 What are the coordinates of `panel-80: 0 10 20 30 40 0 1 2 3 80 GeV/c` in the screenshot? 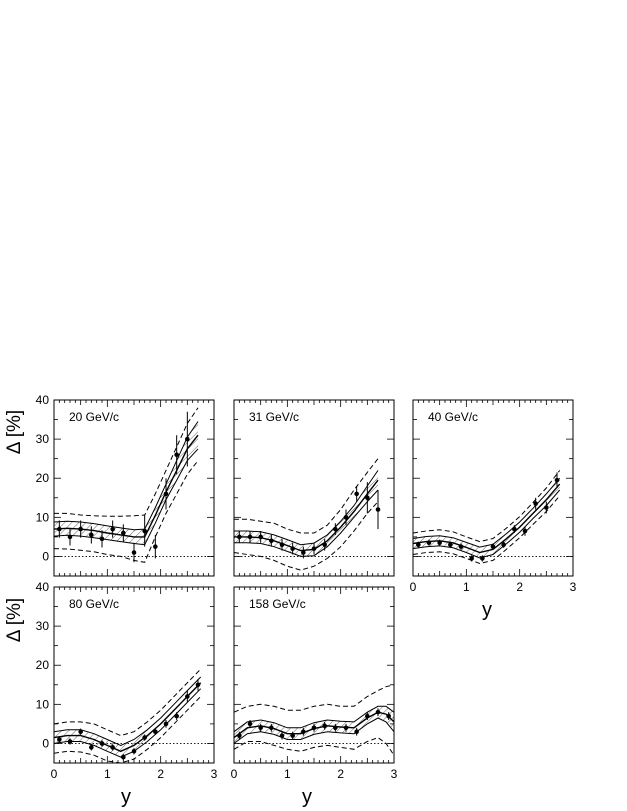 It's located at (127, 680).